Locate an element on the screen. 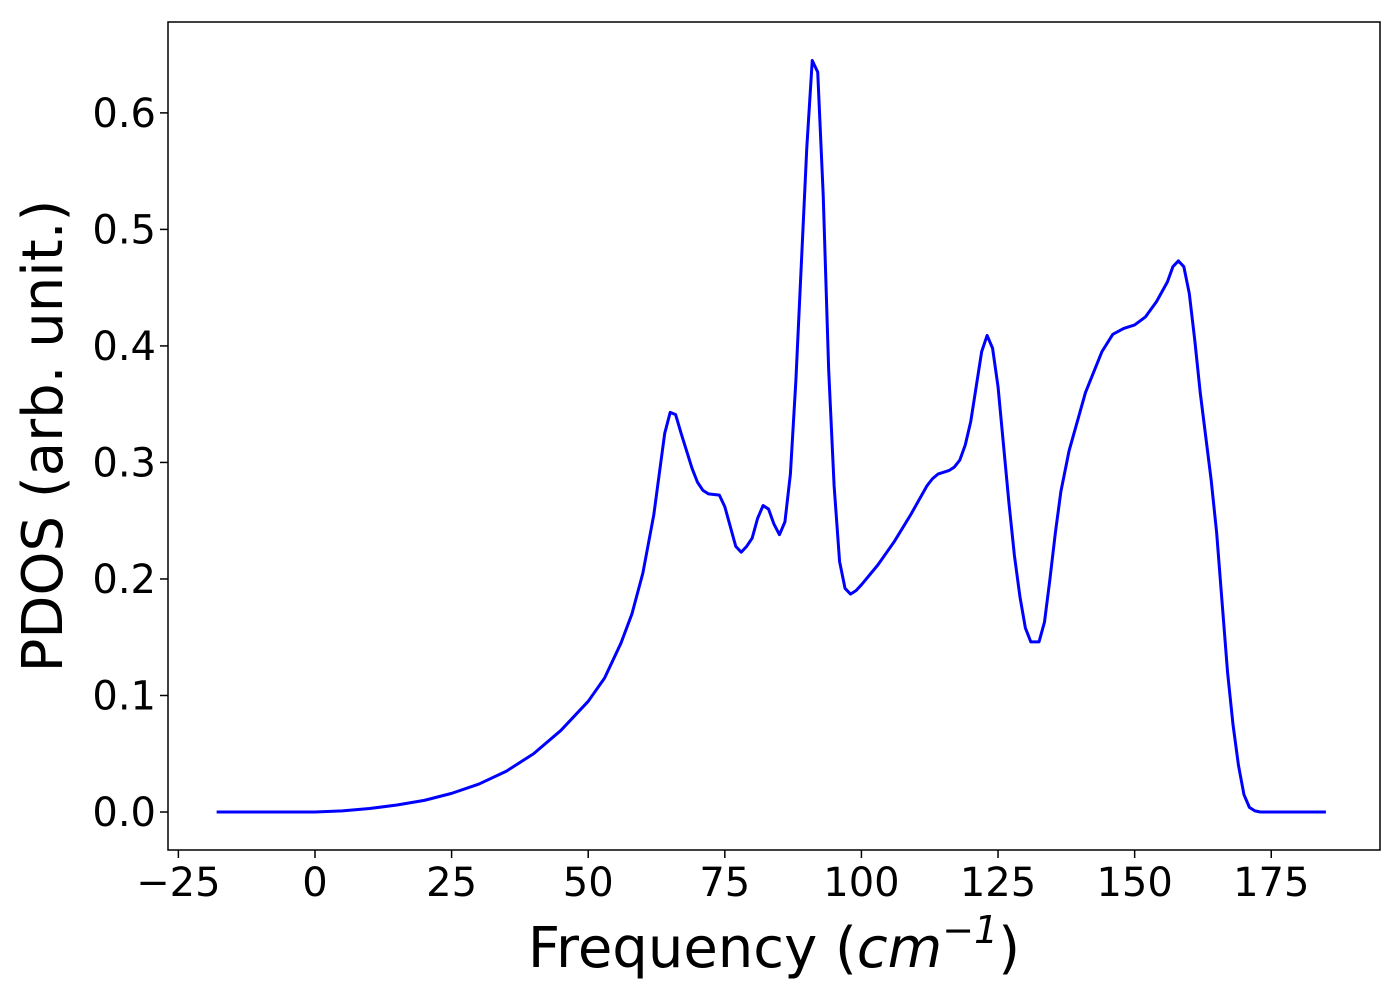 Image resolution: width=1400 pixels, height=1000 pixels. x-label-text: Frequency ( is located at coordinates (692, 948).